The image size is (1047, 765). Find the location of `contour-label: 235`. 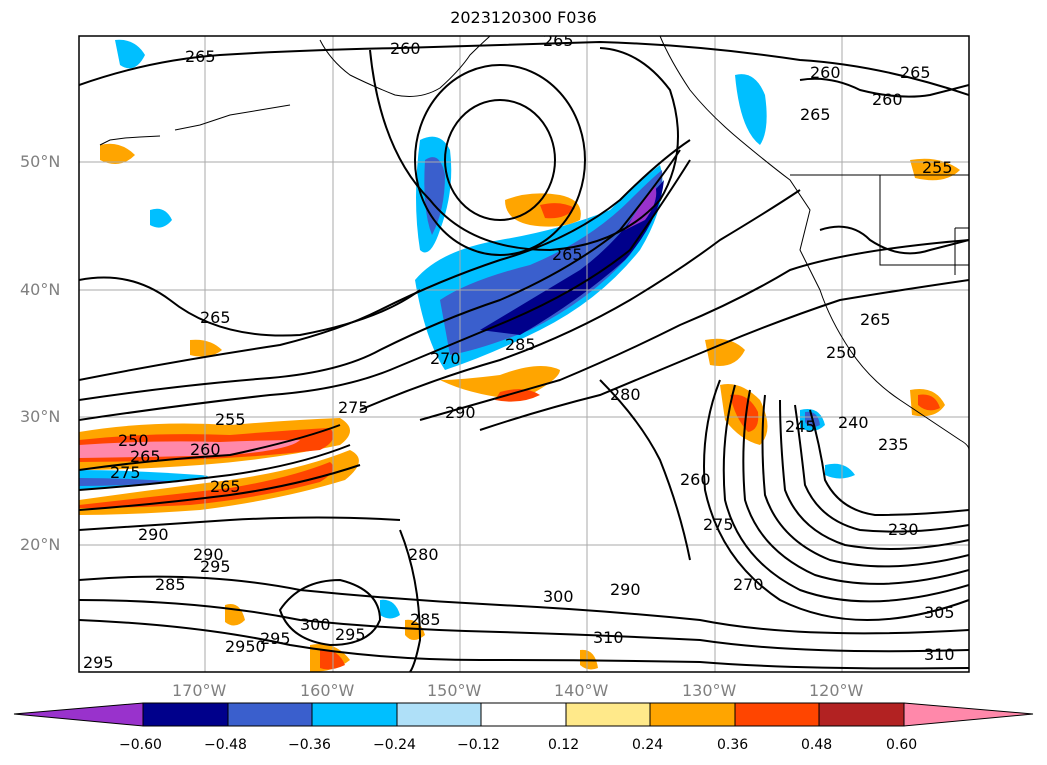

contour-label: 235 is located at coordinates (893, 444).